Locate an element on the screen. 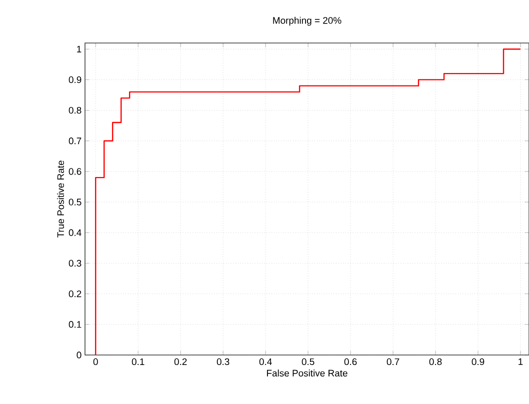  x-tick-label: 0.3 is located at coordinates (223, 362).